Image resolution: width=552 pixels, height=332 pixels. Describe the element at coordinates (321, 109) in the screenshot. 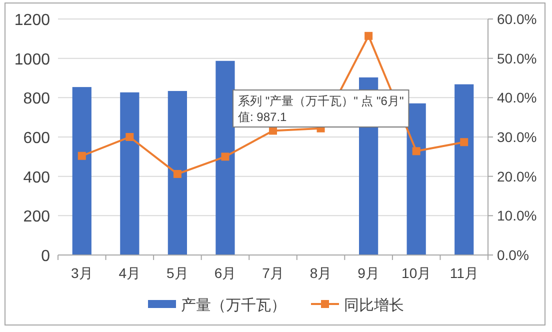

I see `annotation: 系列 "产量（万千瓦）" 点 "6月" 值: 987.1` at that location.